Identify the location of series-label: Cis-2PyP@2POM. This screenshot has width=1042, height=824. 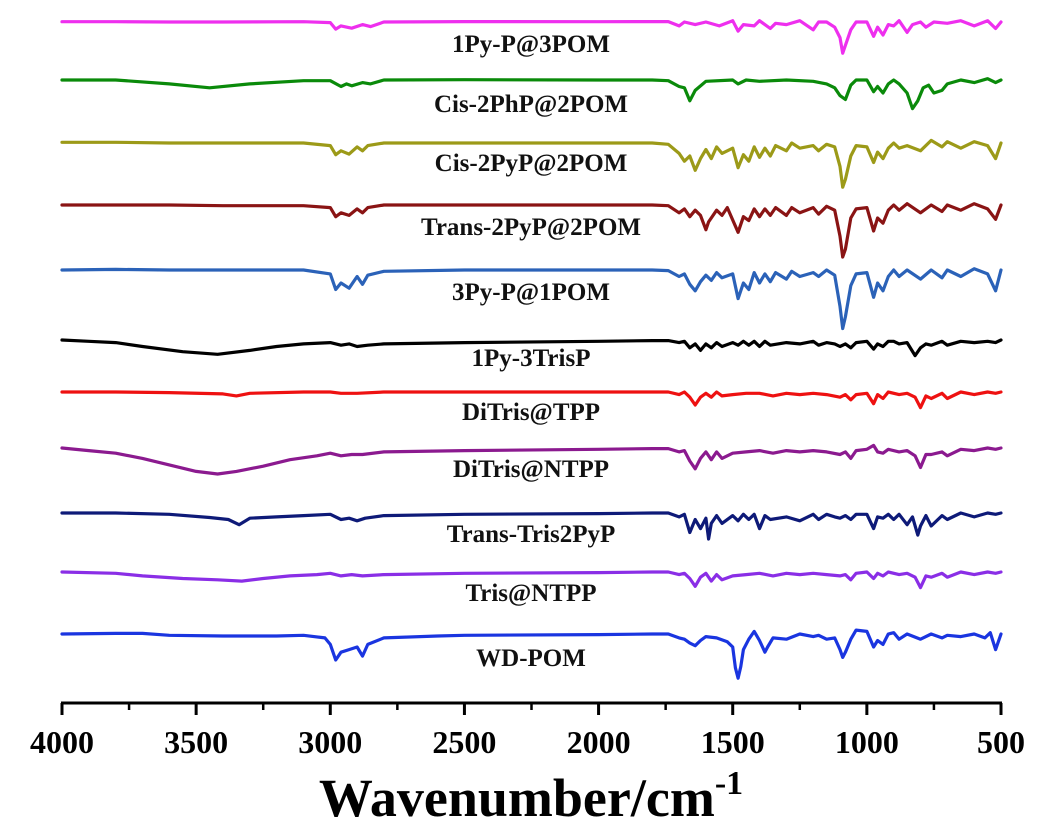
(531, 163).